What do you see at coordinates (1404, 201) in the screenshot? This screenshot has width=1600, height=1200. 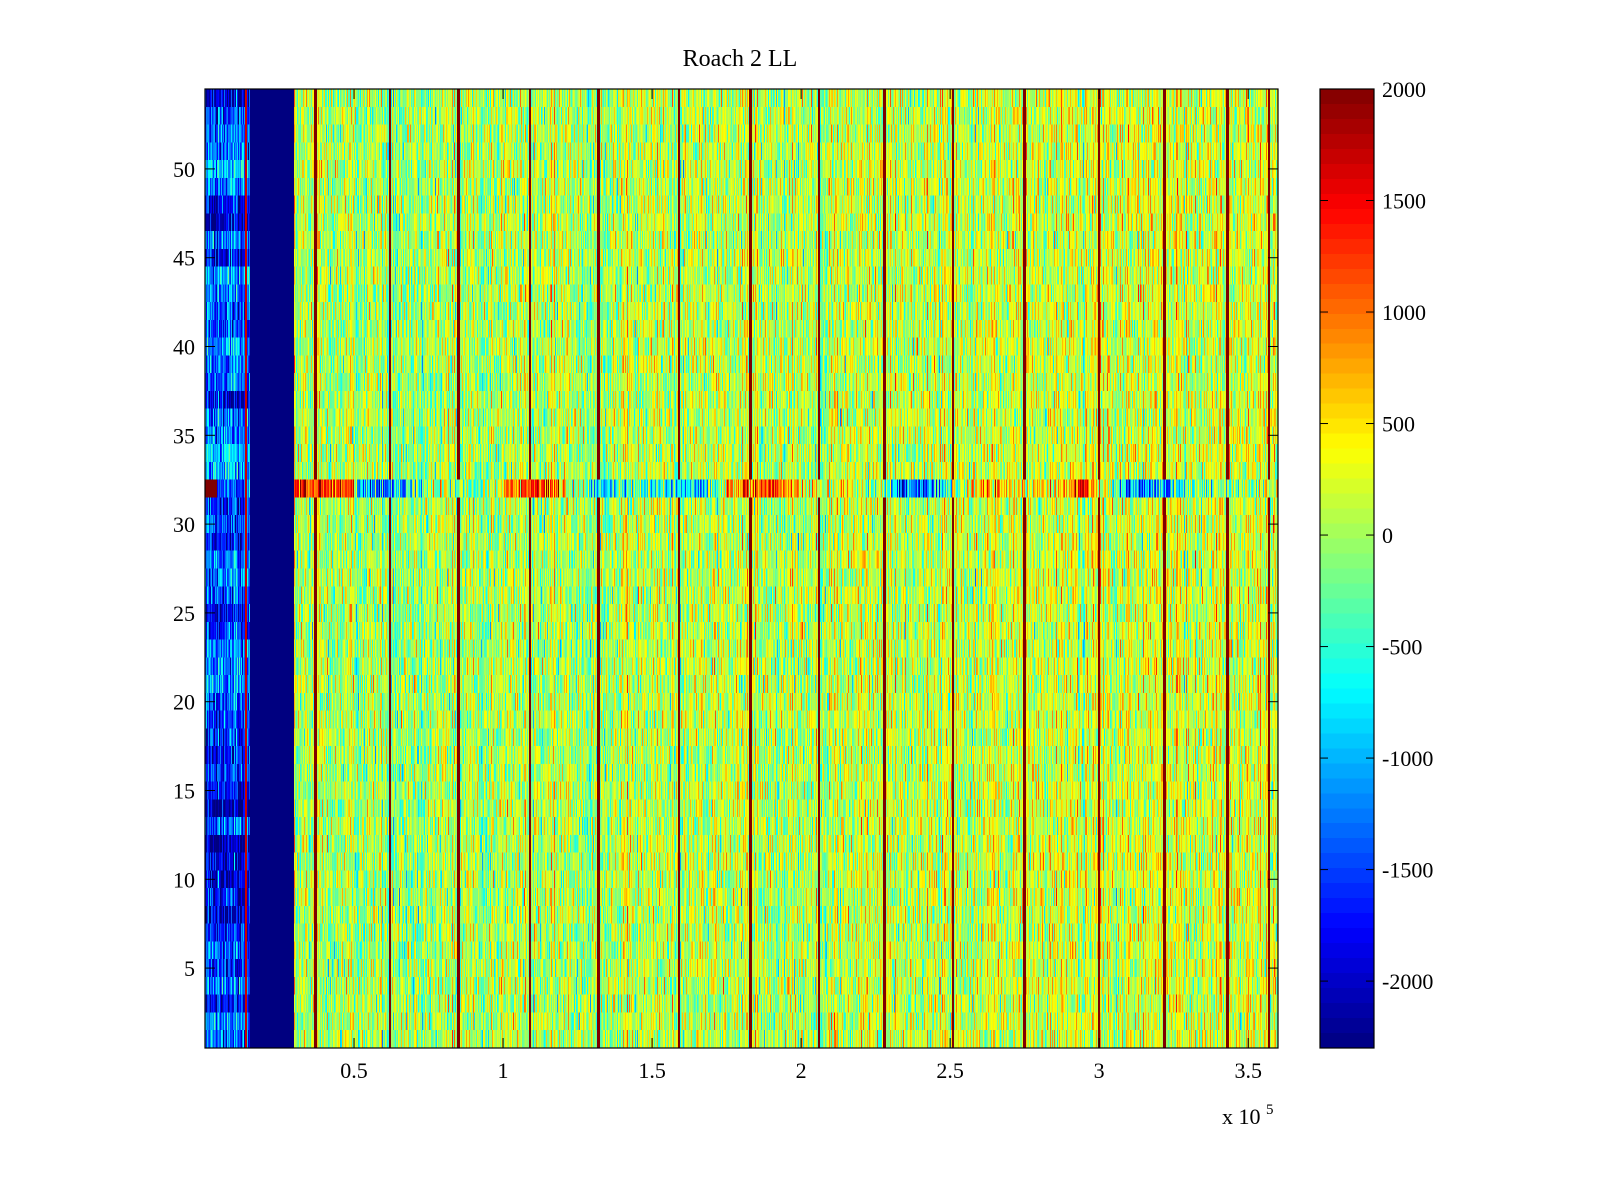 I see `colorbar-tick-label: 1500` at bounding box center [1404, 201].